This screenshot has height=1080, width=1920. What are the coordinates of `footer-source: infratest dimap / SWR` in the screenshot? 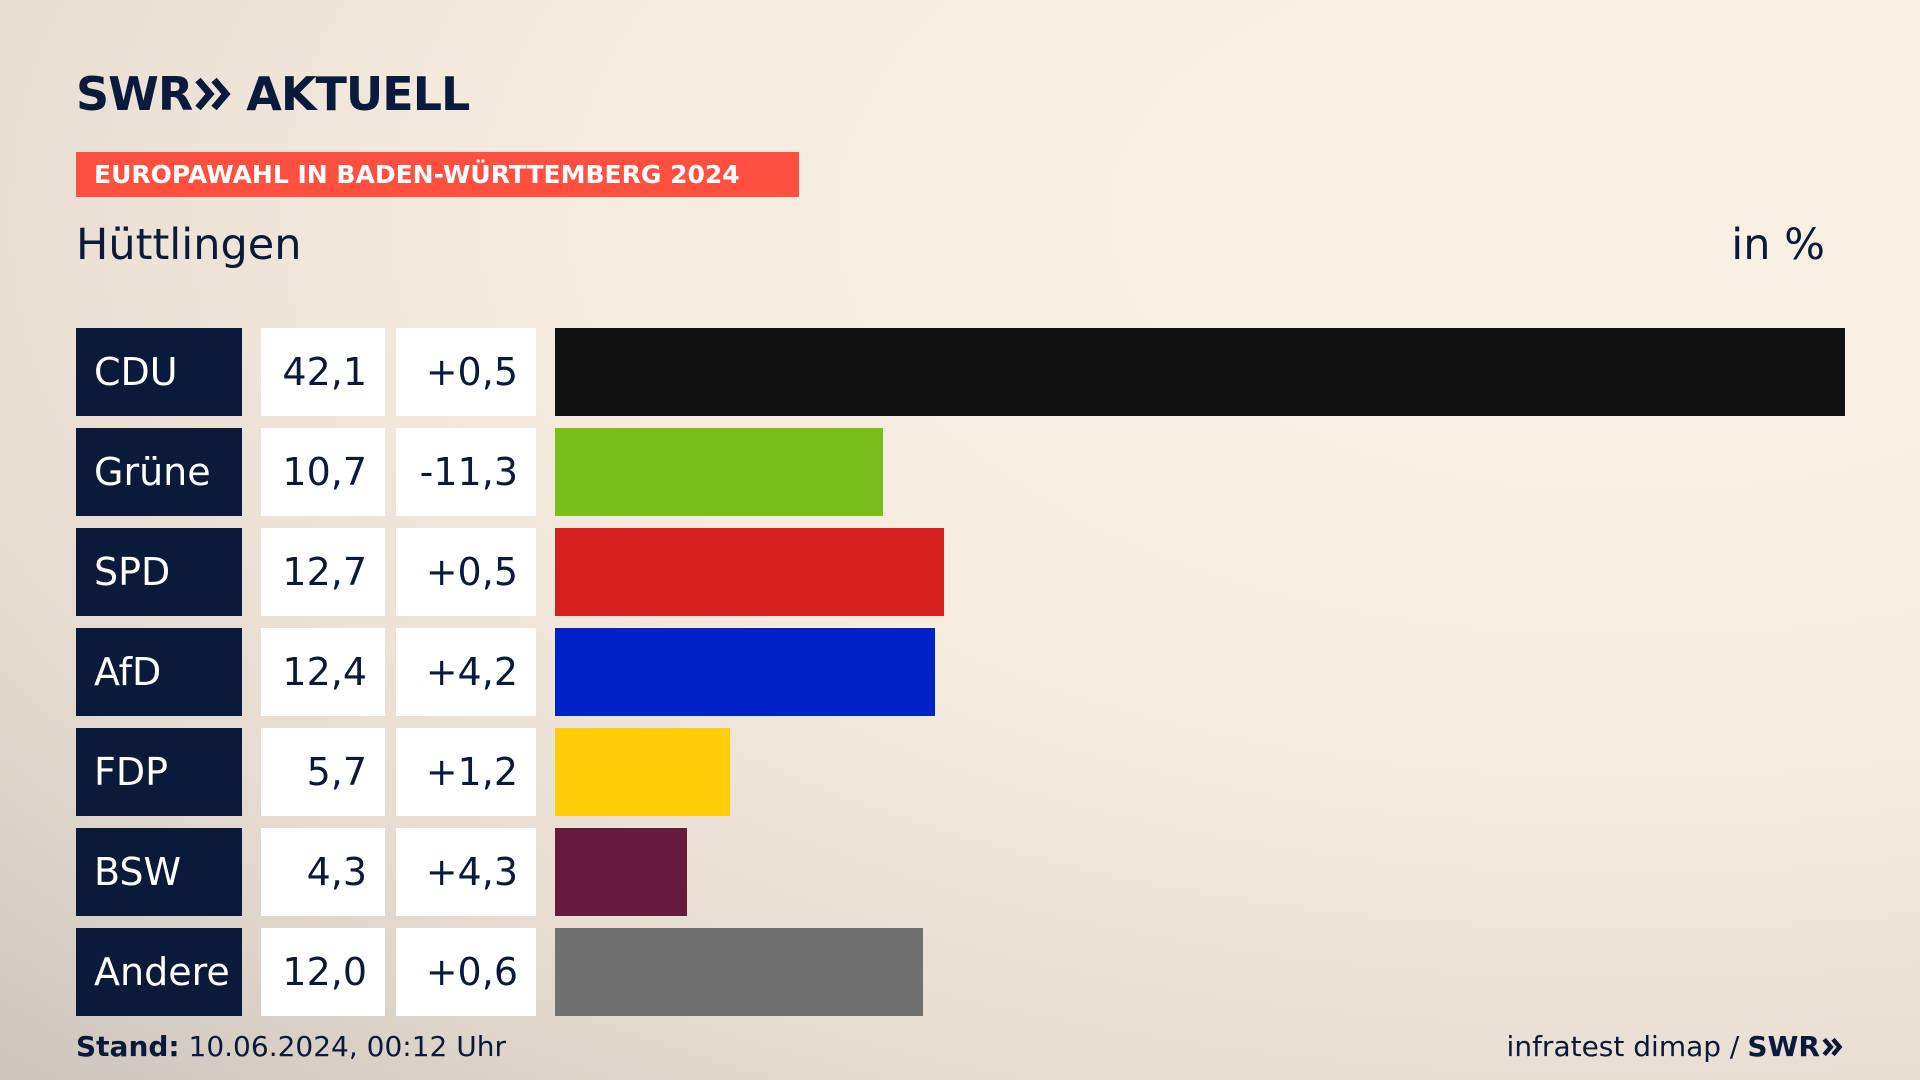 It's located at (1675, 1046).